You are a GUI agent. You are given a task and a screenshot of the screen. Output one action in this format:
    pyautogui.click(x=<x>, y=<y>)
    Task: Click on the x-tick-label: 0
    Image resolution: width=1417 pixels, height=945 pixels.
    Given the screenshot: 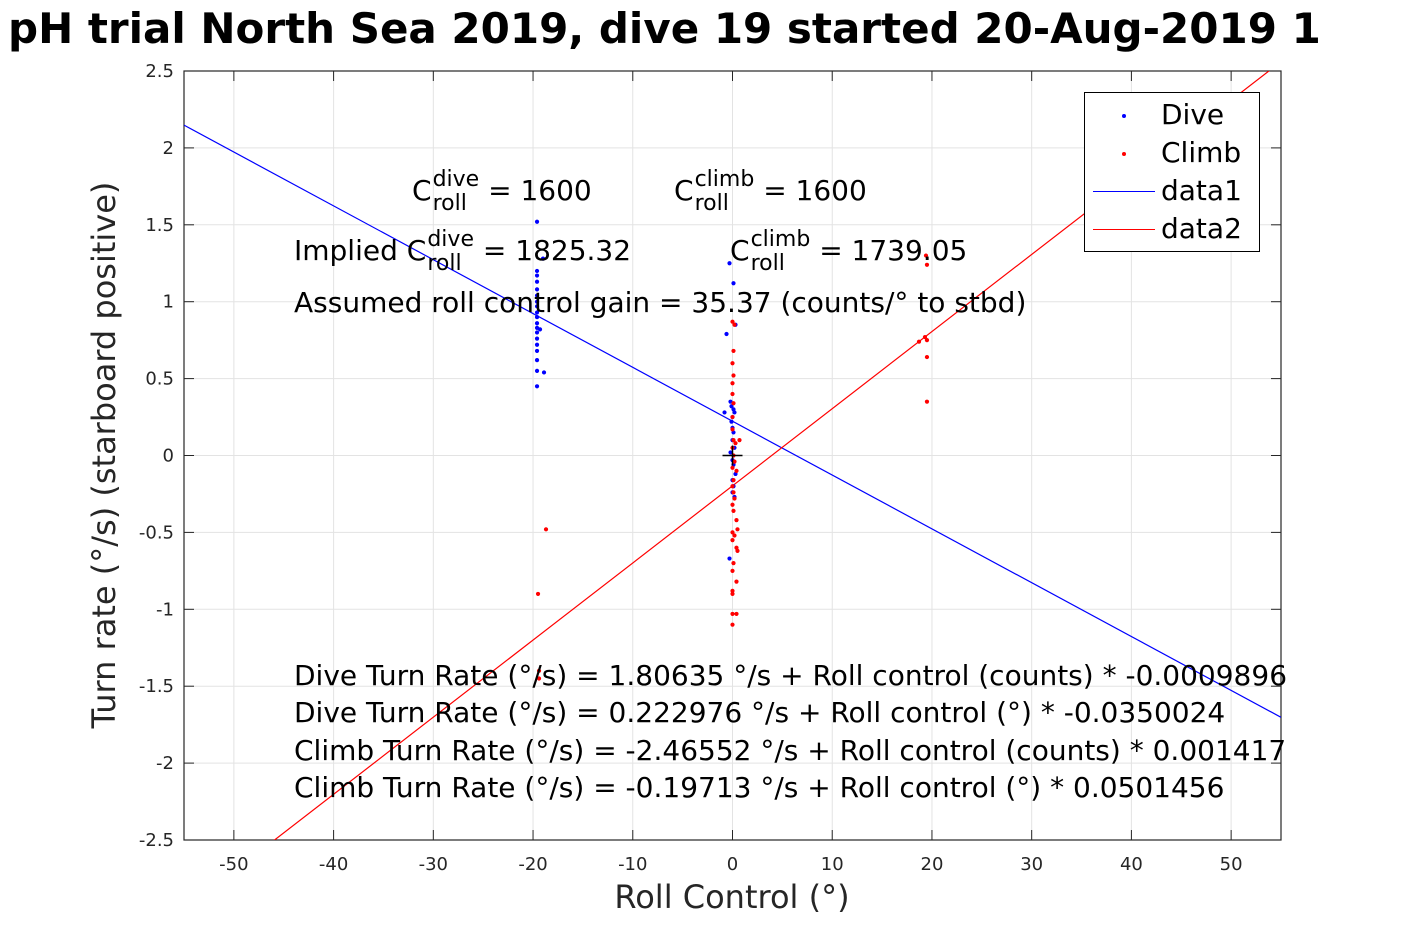 What is the action you would take?
    pyautogui.click(x=732, y=864)
    